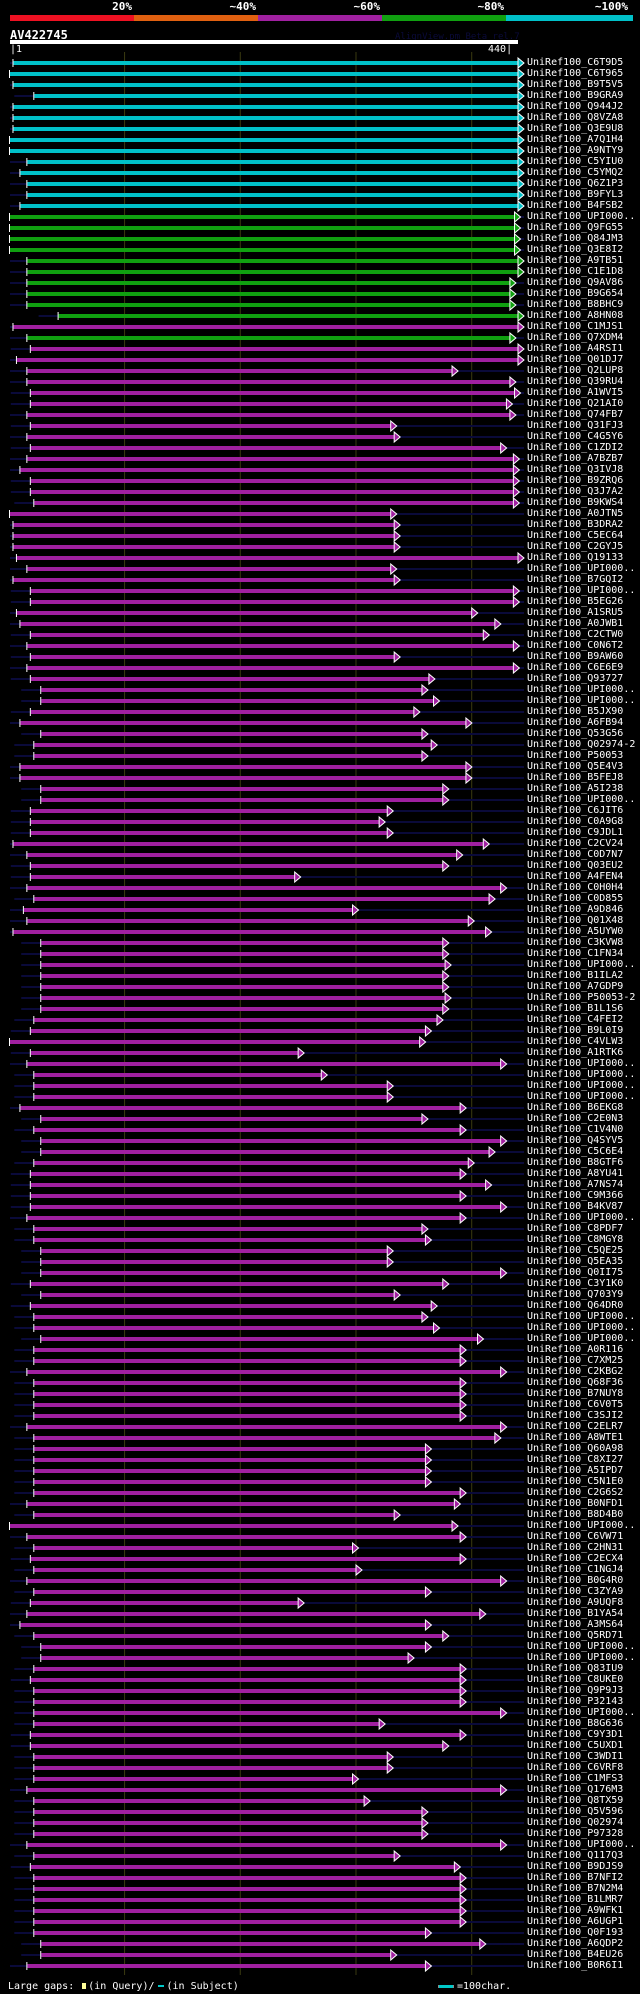 Image resolution: width=640 pixels, height=1994 pixels. What do you see at coordinates (575, 1448) in the screenshot?
I see `hit-label: UniRef100_Q60A98` at bounding box center [575, 1448].